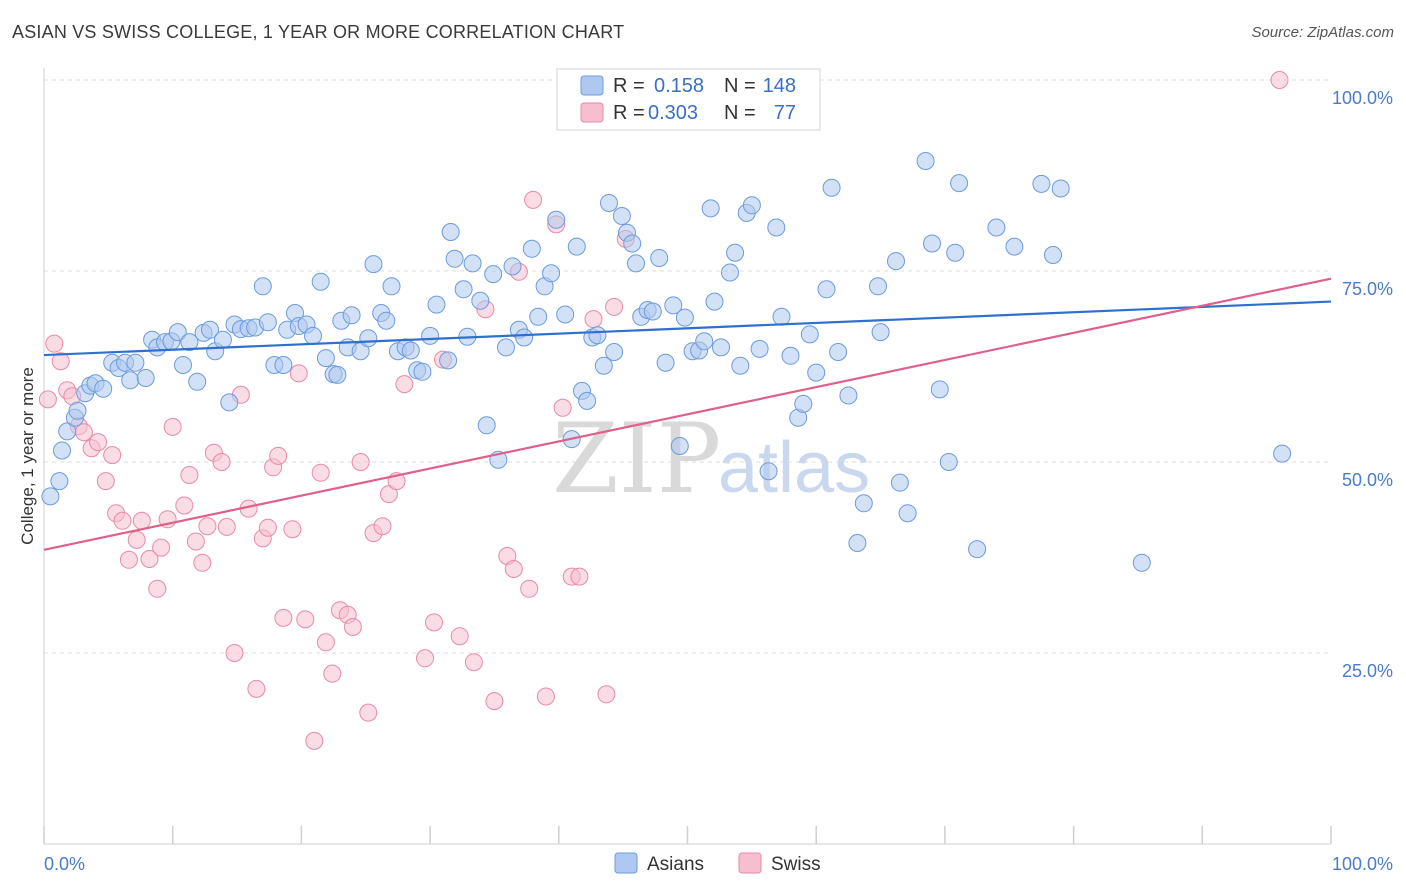 The height and width of the screenshot is (892, 1406). I want to click on y-tick-label-3: 100.0%, so click(1362, 98).